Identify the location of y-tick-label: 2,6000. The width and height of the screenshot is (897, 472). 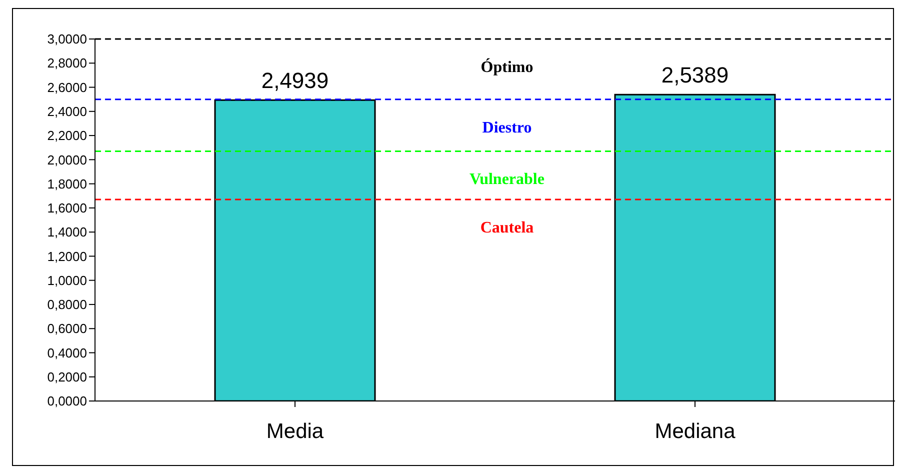
(67, 87).